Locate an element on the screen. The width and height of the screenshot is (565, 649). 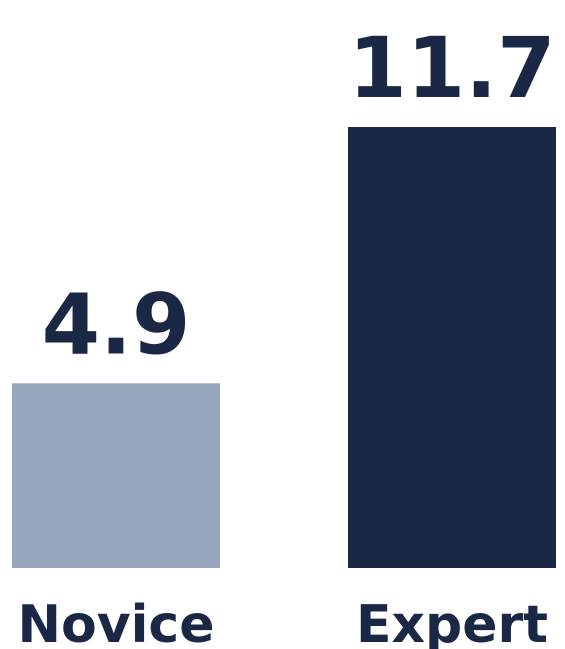
bar-novice is located at coordinates (116, 475).